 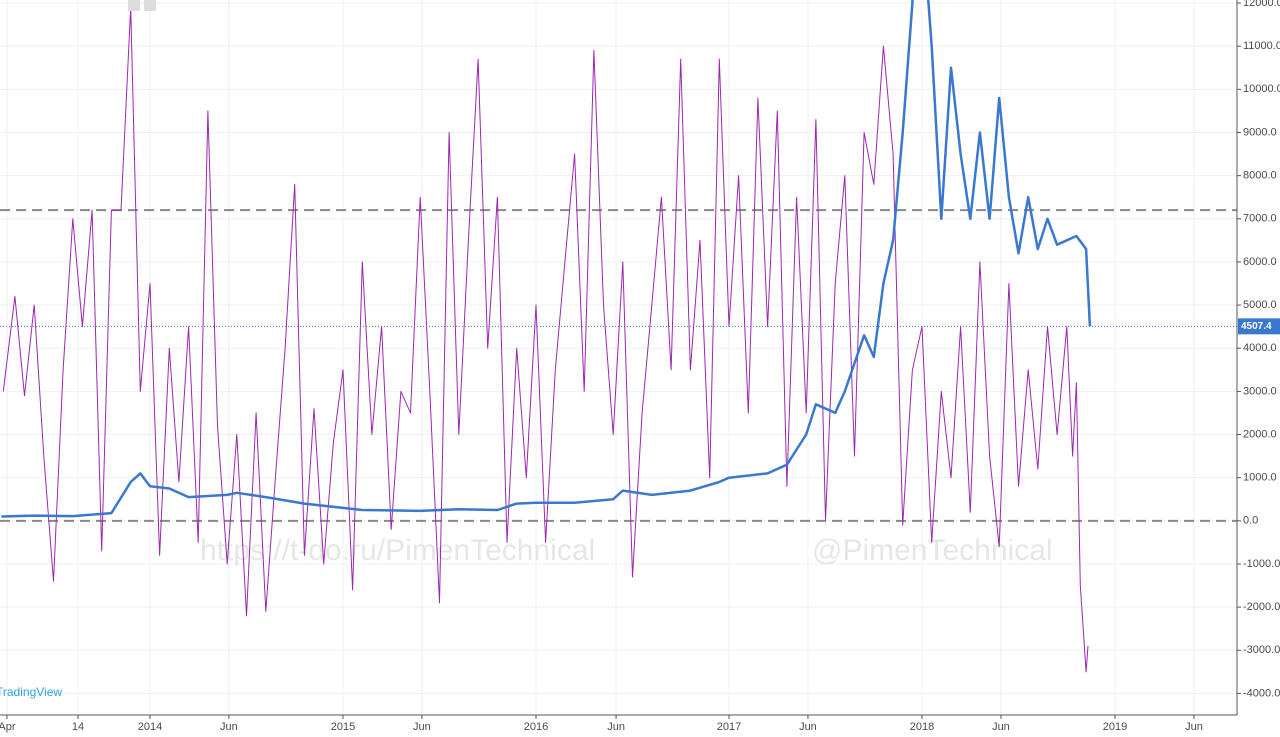 What do you see at coordinates (1260, 262) in the screenshot?
I see `y-tick-label: 6000.0` at bounding box center [1260, 262].